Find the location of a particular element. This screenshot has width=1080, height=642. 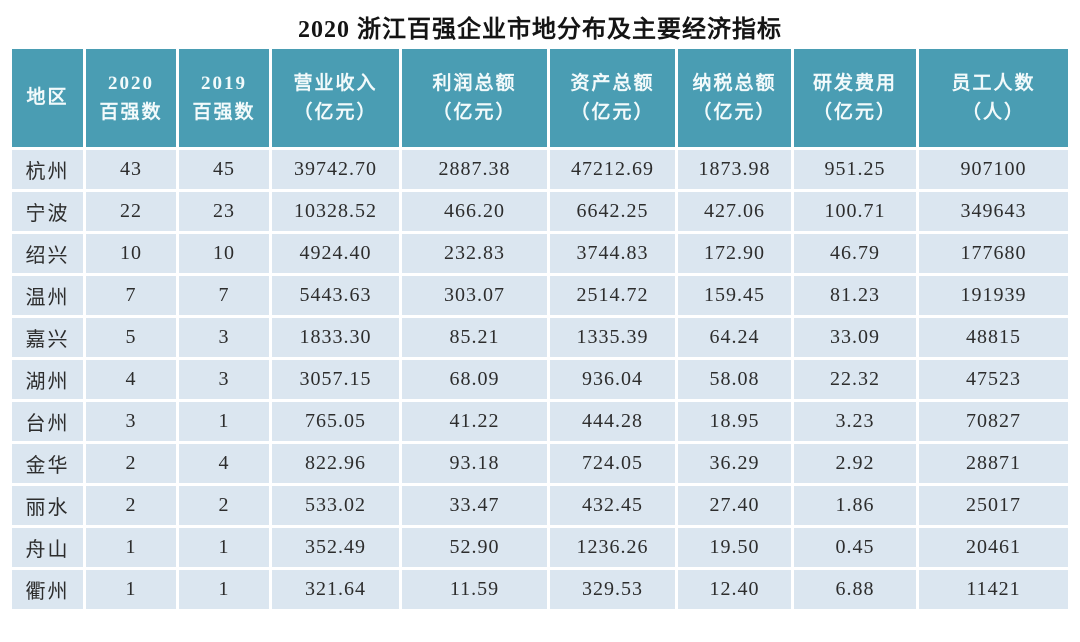

value-cell: 23 is located at coordinates (224, 211).